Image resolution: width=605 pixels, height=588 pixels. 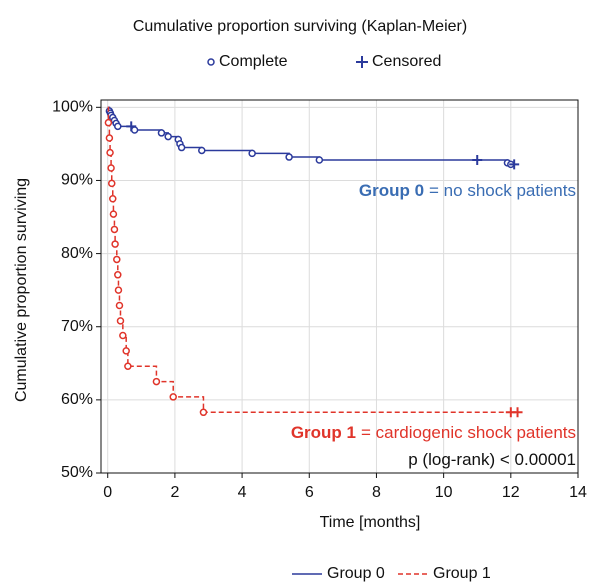 What do you see at coordinates (362, 62) in the screenshot?
I see `legend-censored-marker` at bounding box center [362, 62].